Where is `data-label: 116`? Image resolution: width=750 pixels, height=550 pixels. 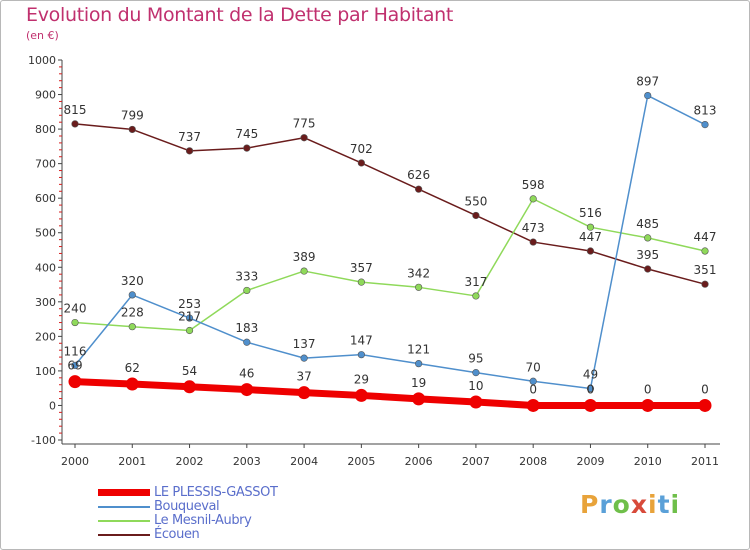 data-label: 116 is located at coordinates (75, 351).